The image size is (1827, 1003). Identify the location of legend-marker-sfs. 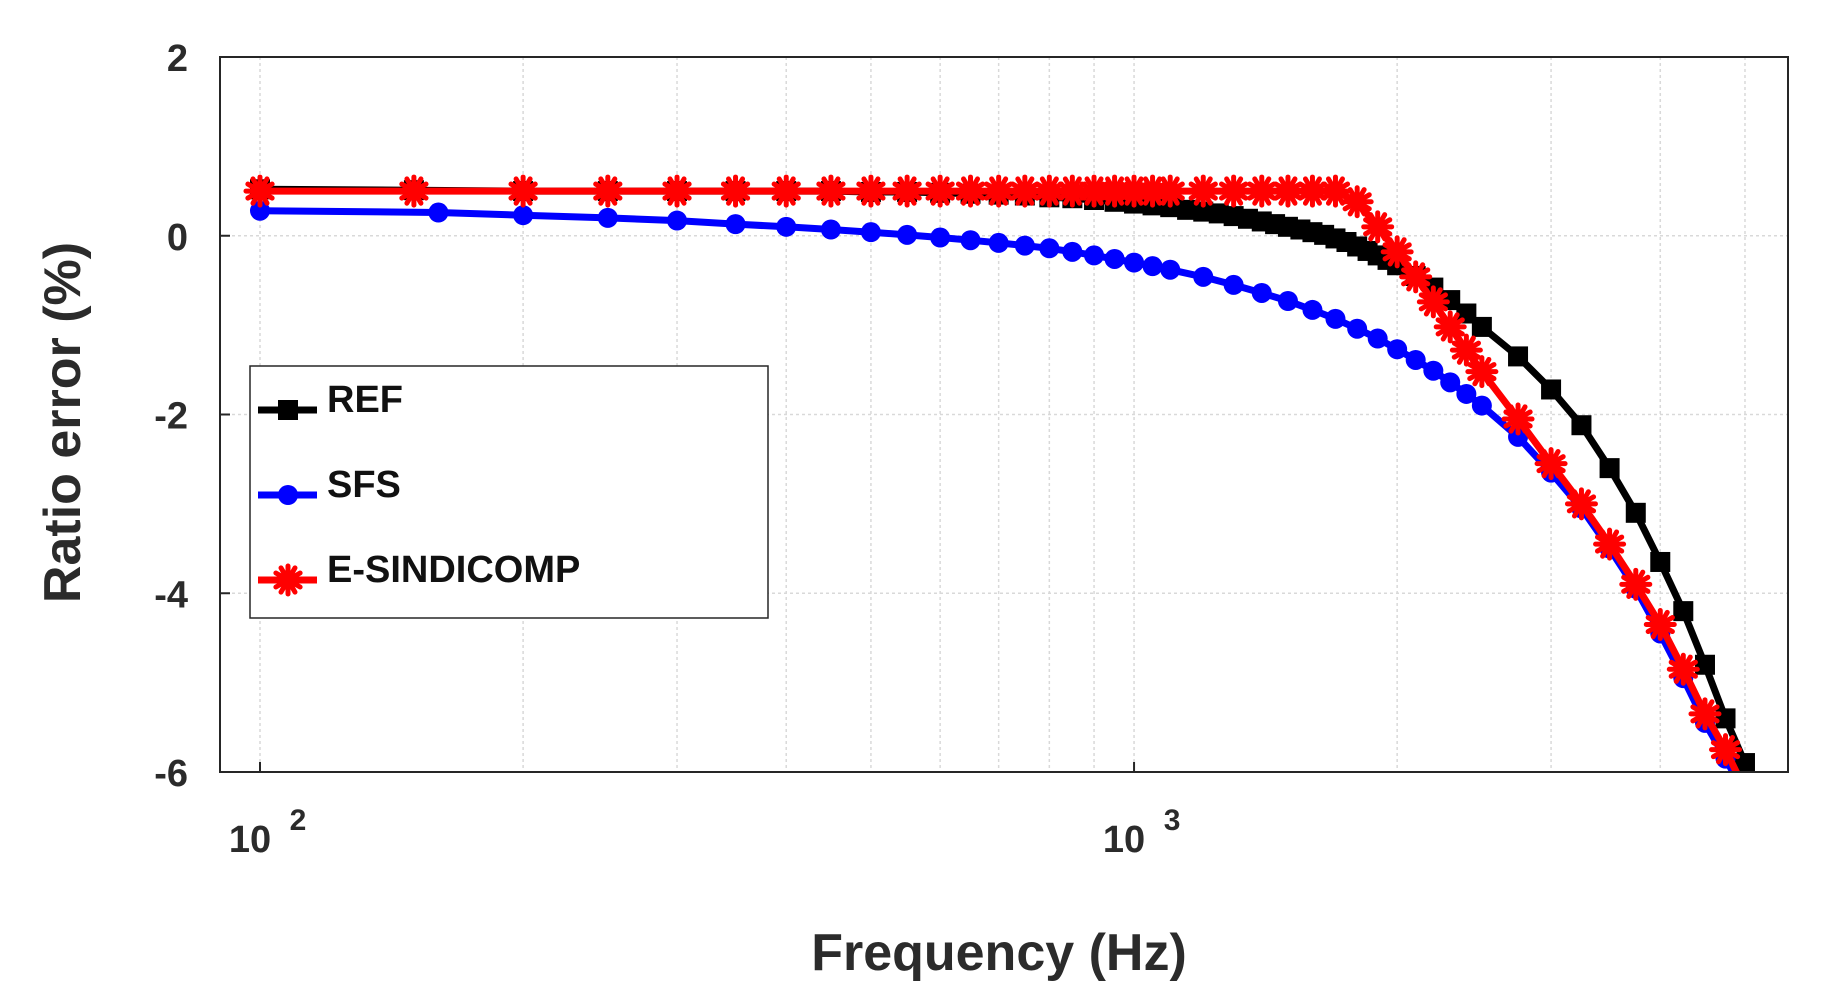
(288, 495).